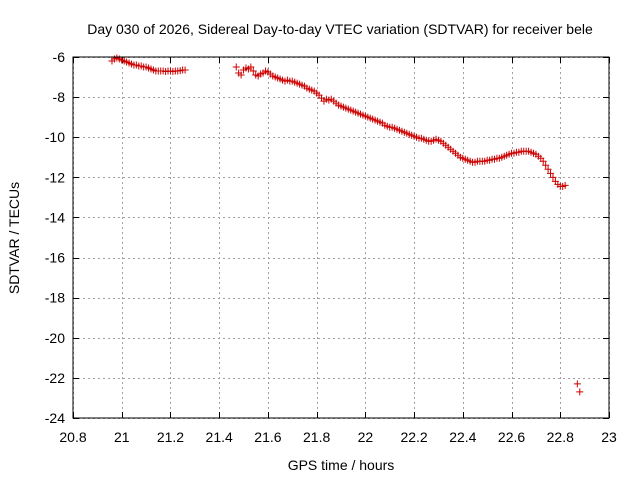 The height and width of the screenshot is (480, 640). What do you see at coordinates (59, 57) in the screenshot?
I see `y-tick-label: -6` at bounding box center [59, 57].